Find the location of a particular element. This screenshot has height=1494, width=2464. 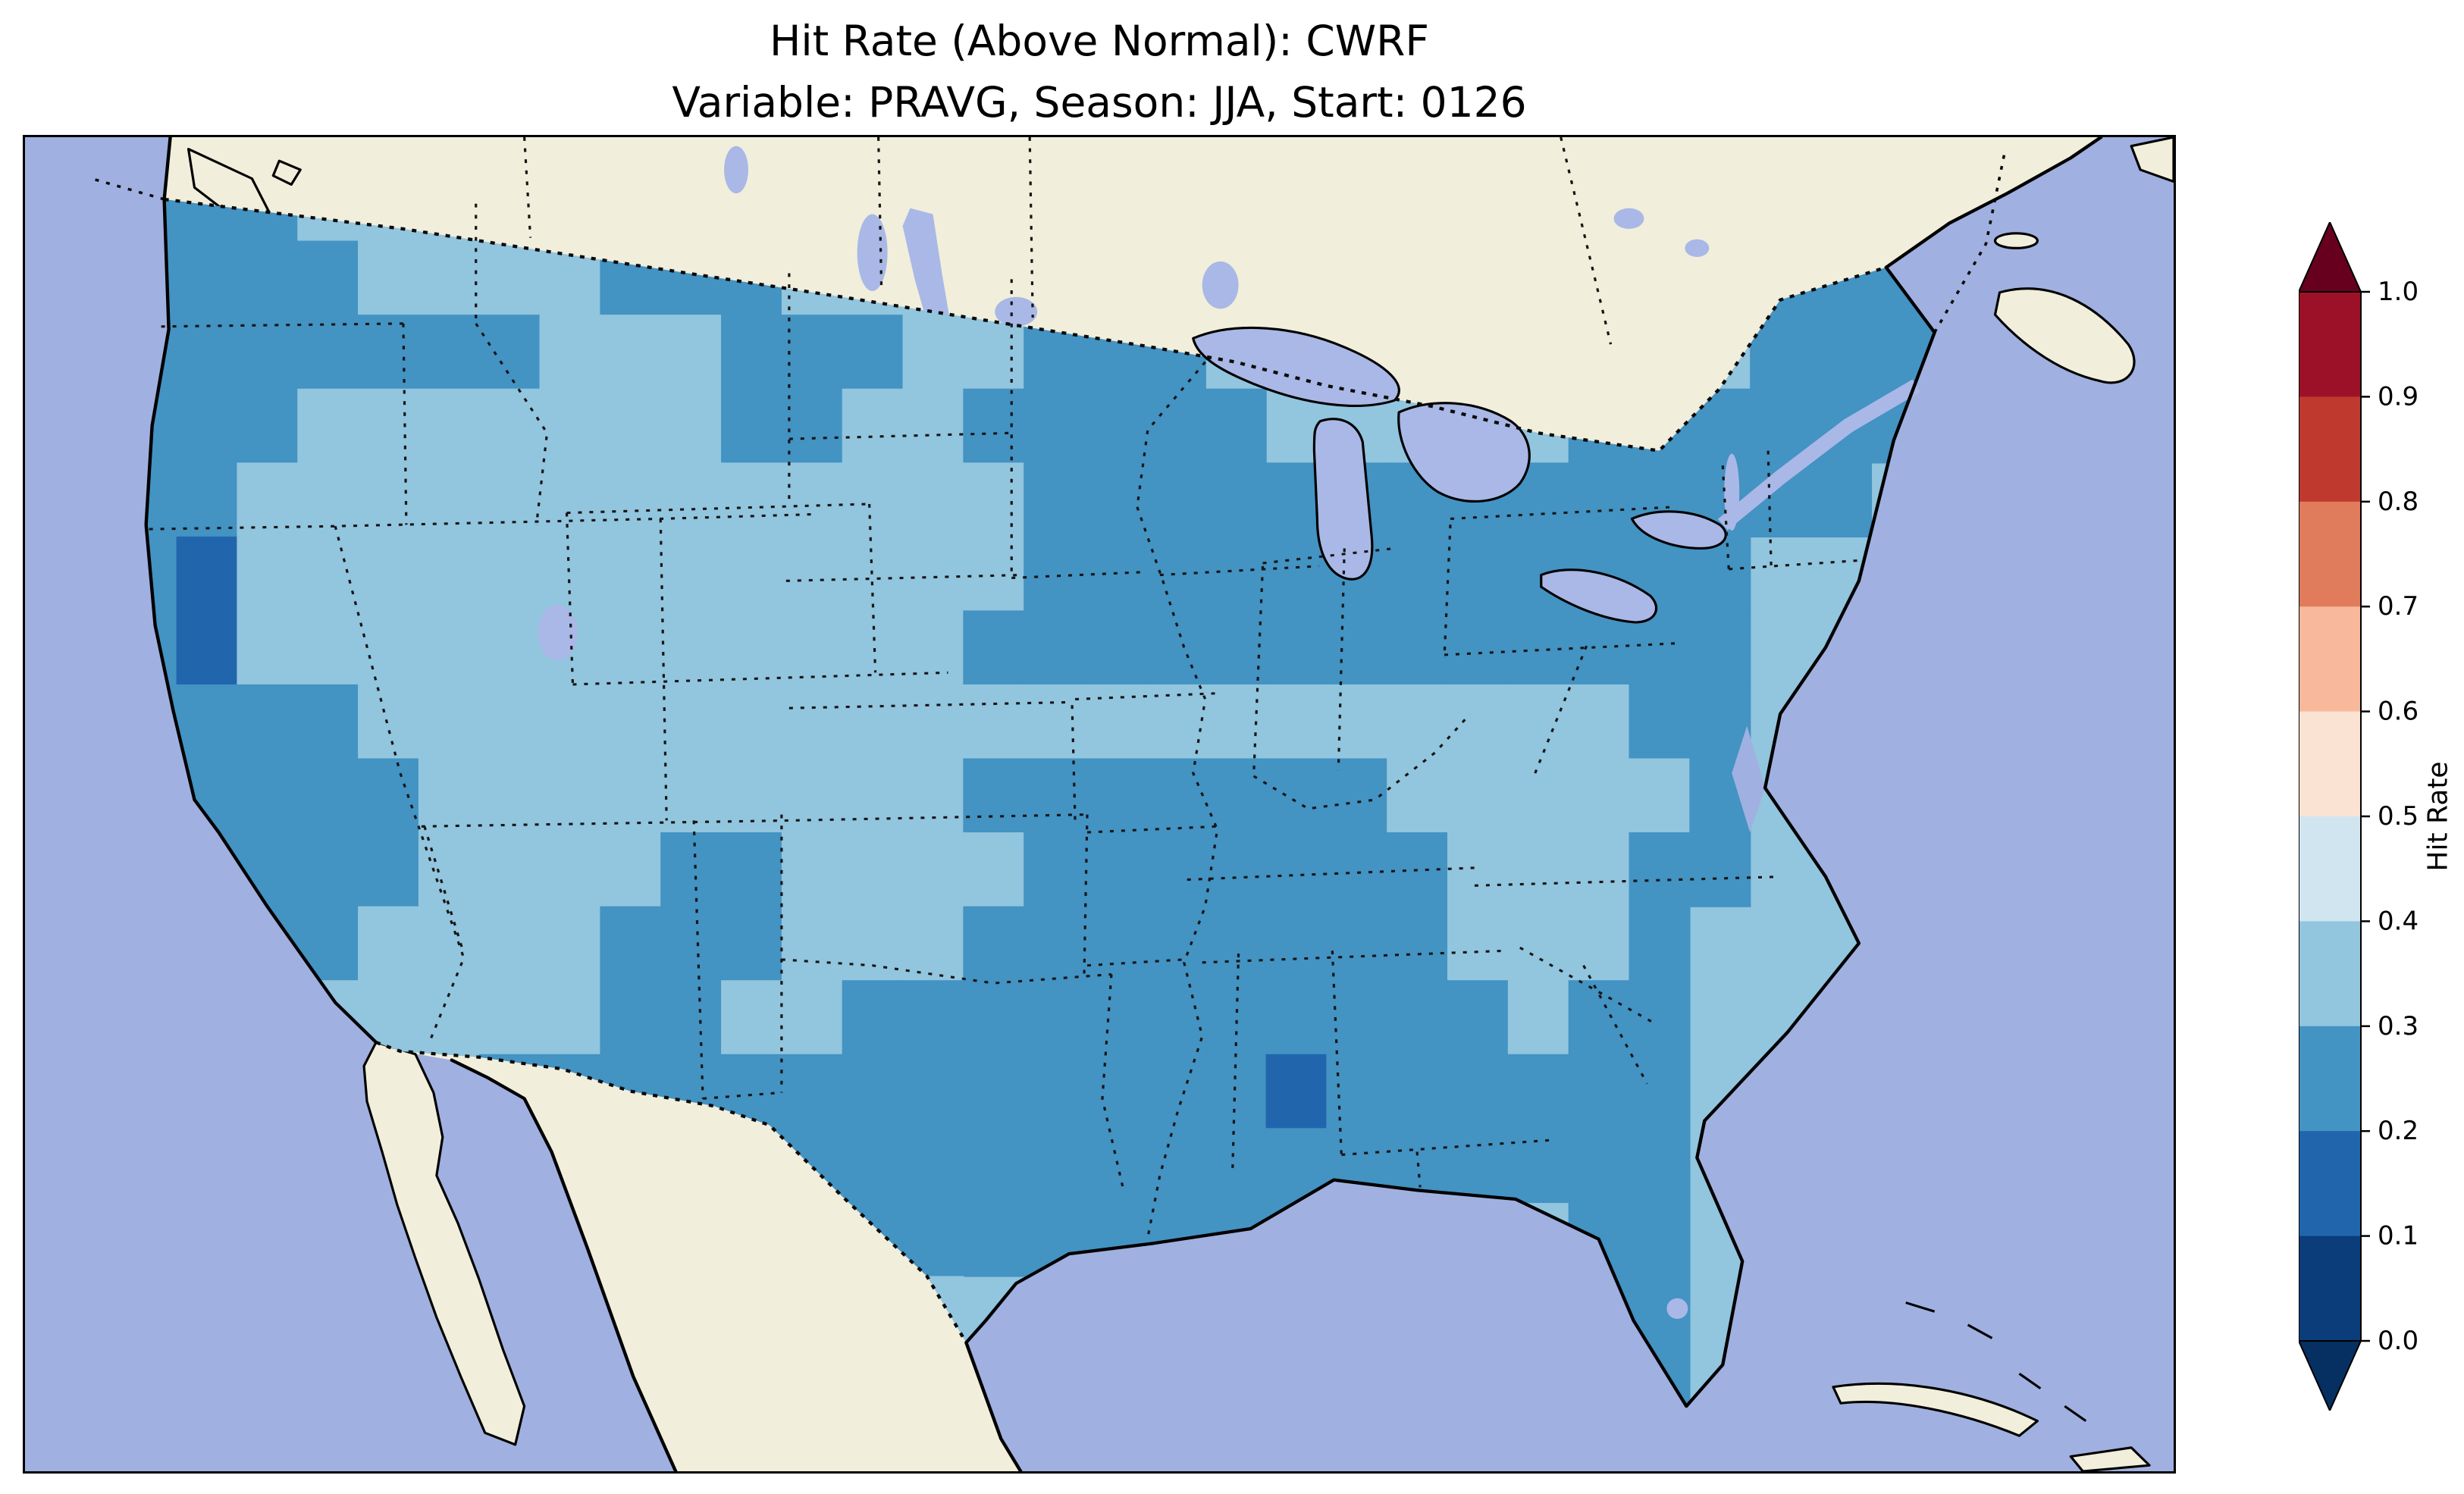

colorbar-tick-label: 0.3 is located at coordinates (2398, 1026).